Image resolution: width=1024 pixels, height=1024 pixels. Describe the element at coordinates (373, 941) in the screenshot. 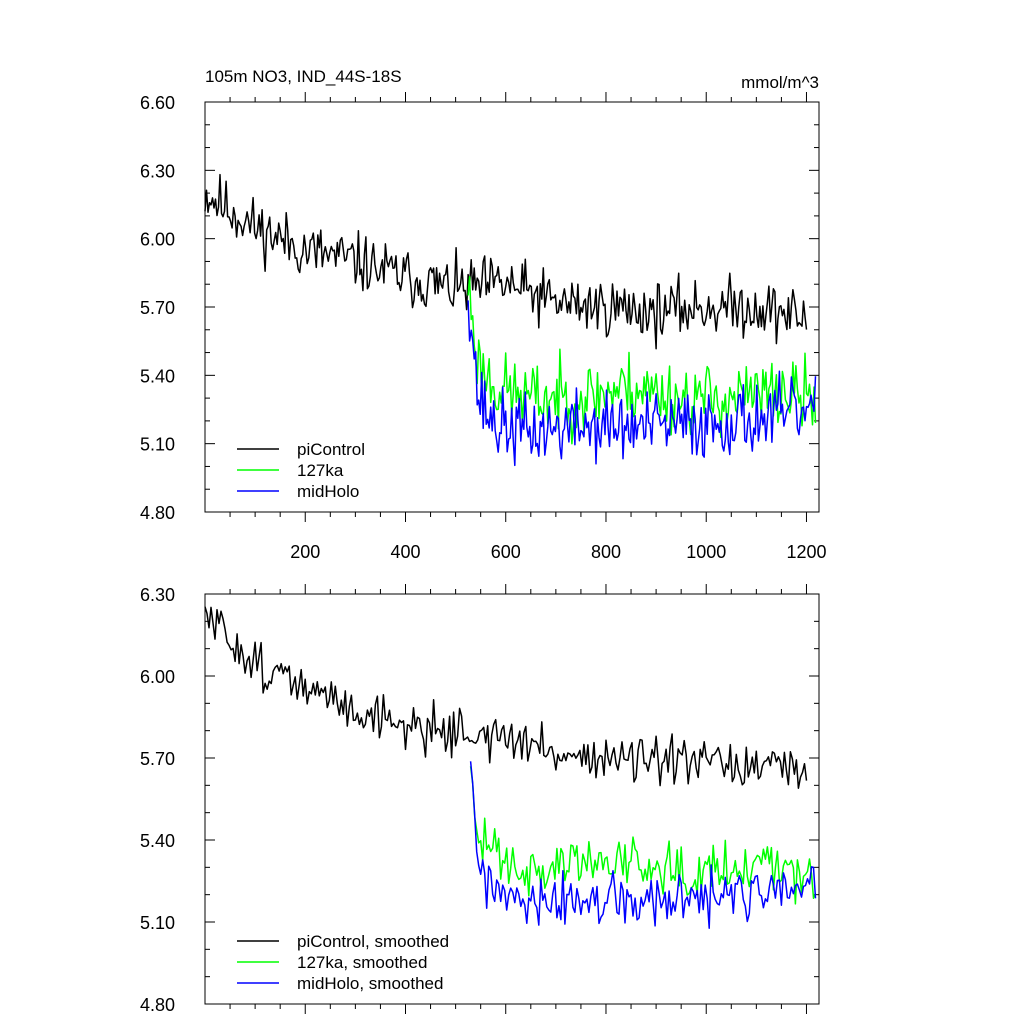

I see `legend-label-picontrol-smoothed: piControl, smoothed` at that location.